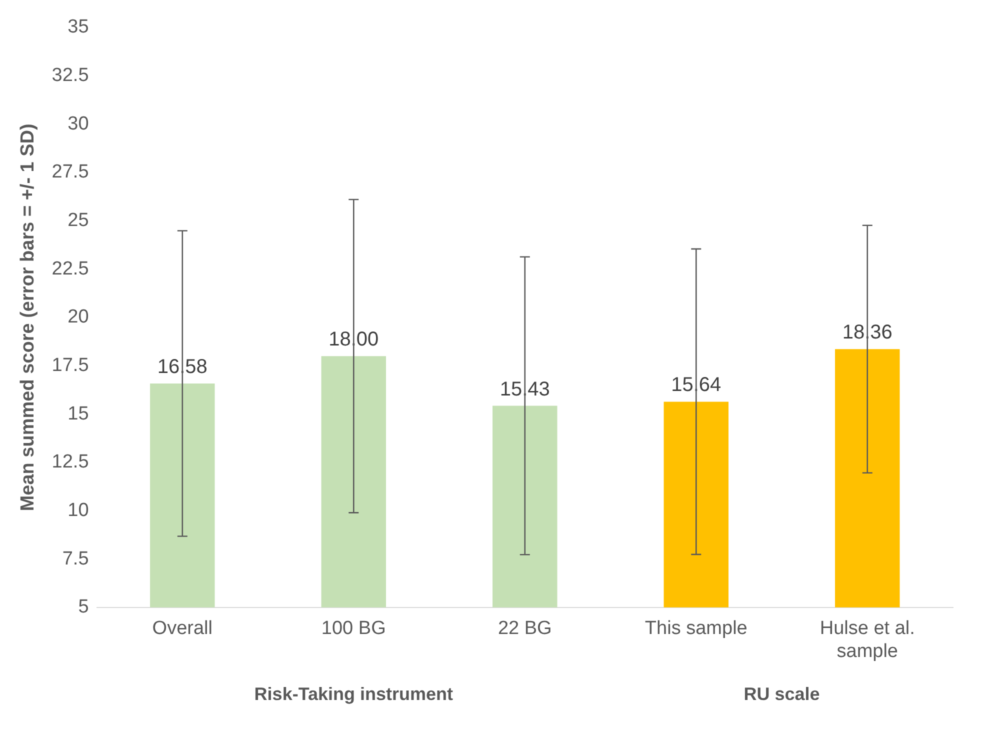 The height and width of the screenshot is (734, 987). Describe the element at coordinates (525, 629) in the screenshot. I see `x-tick-label: 22 BG` at that location.